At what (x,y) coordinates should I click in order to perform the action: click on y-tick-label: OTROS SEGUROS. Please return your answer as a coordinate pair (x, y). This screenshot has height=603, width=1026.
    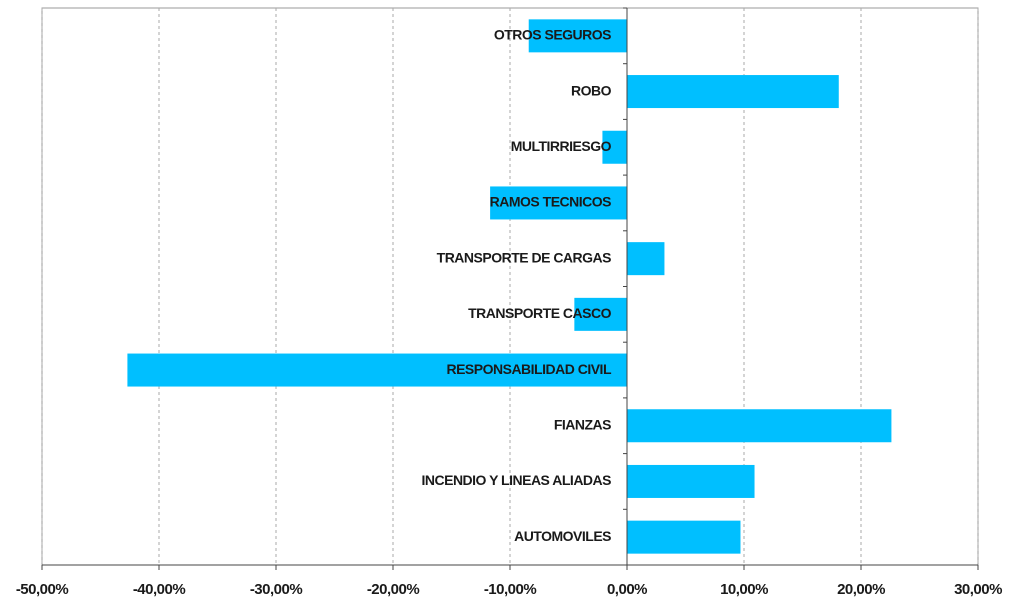
    Looking at the image, I should click on (552, 35).